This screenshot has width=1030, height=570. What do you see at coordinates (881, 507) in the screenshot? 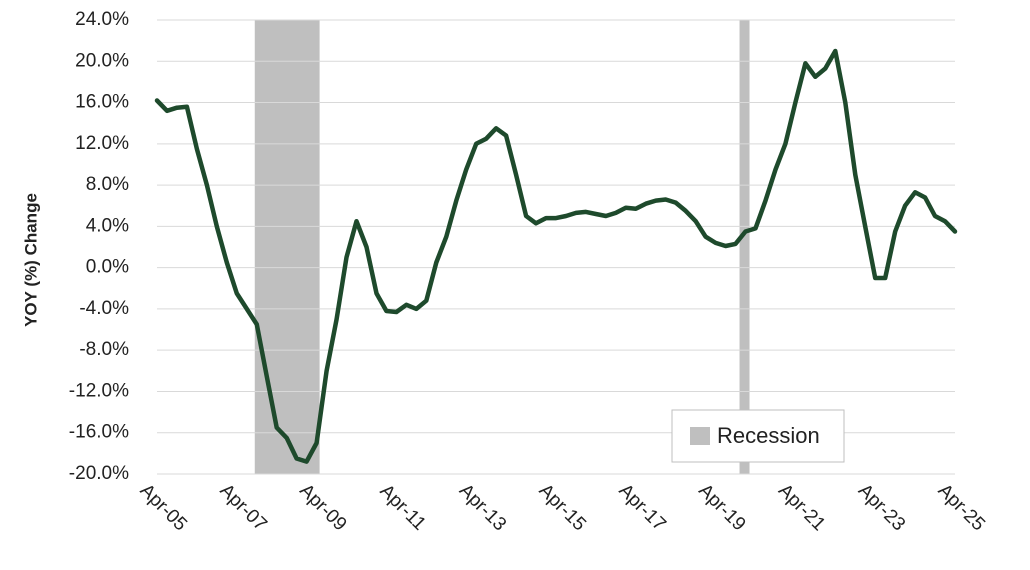
I see `x-tick-label: Apr-23` at bounding box center [881, 507].